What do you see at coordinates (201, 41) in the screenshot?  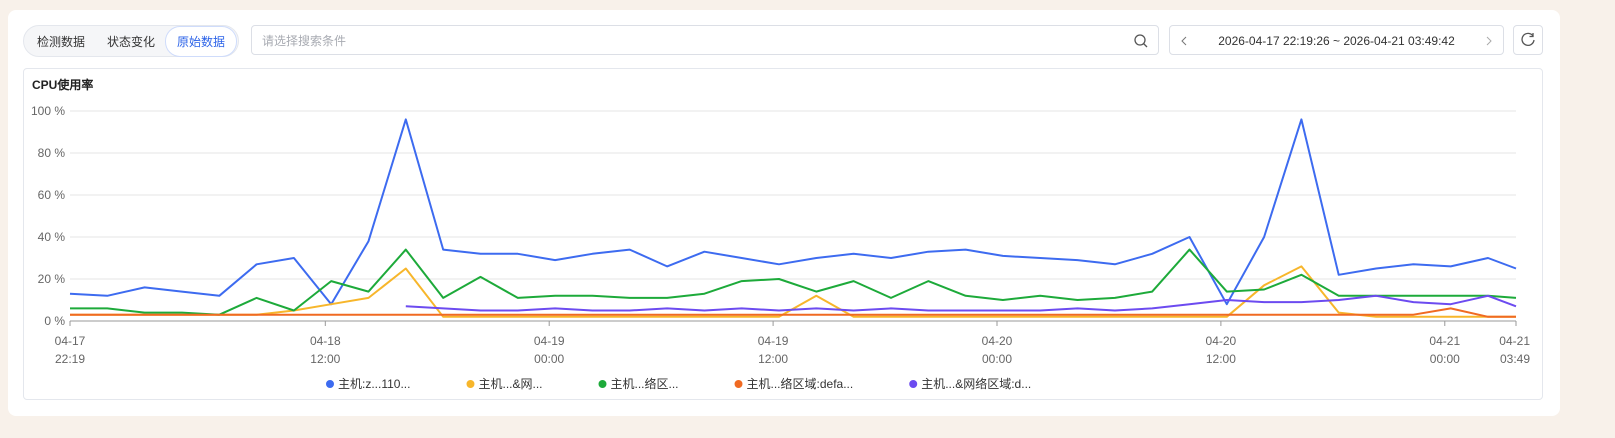 I see `tab-active: 原始数据` at bounding box center [201, 41].